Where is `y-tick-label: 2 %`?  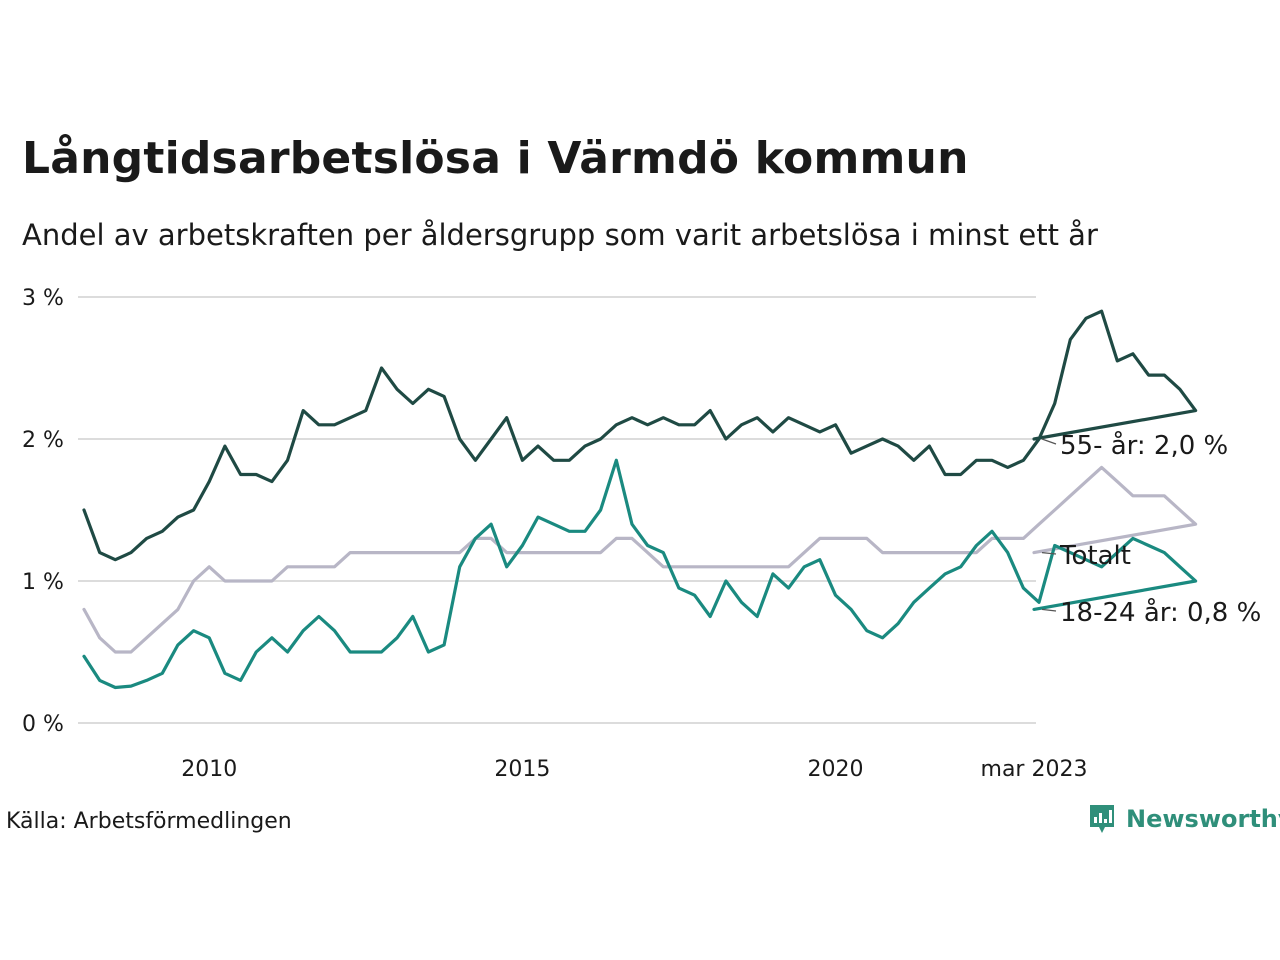 y-tick-label: 2 % is located at coordinates (43, 440).